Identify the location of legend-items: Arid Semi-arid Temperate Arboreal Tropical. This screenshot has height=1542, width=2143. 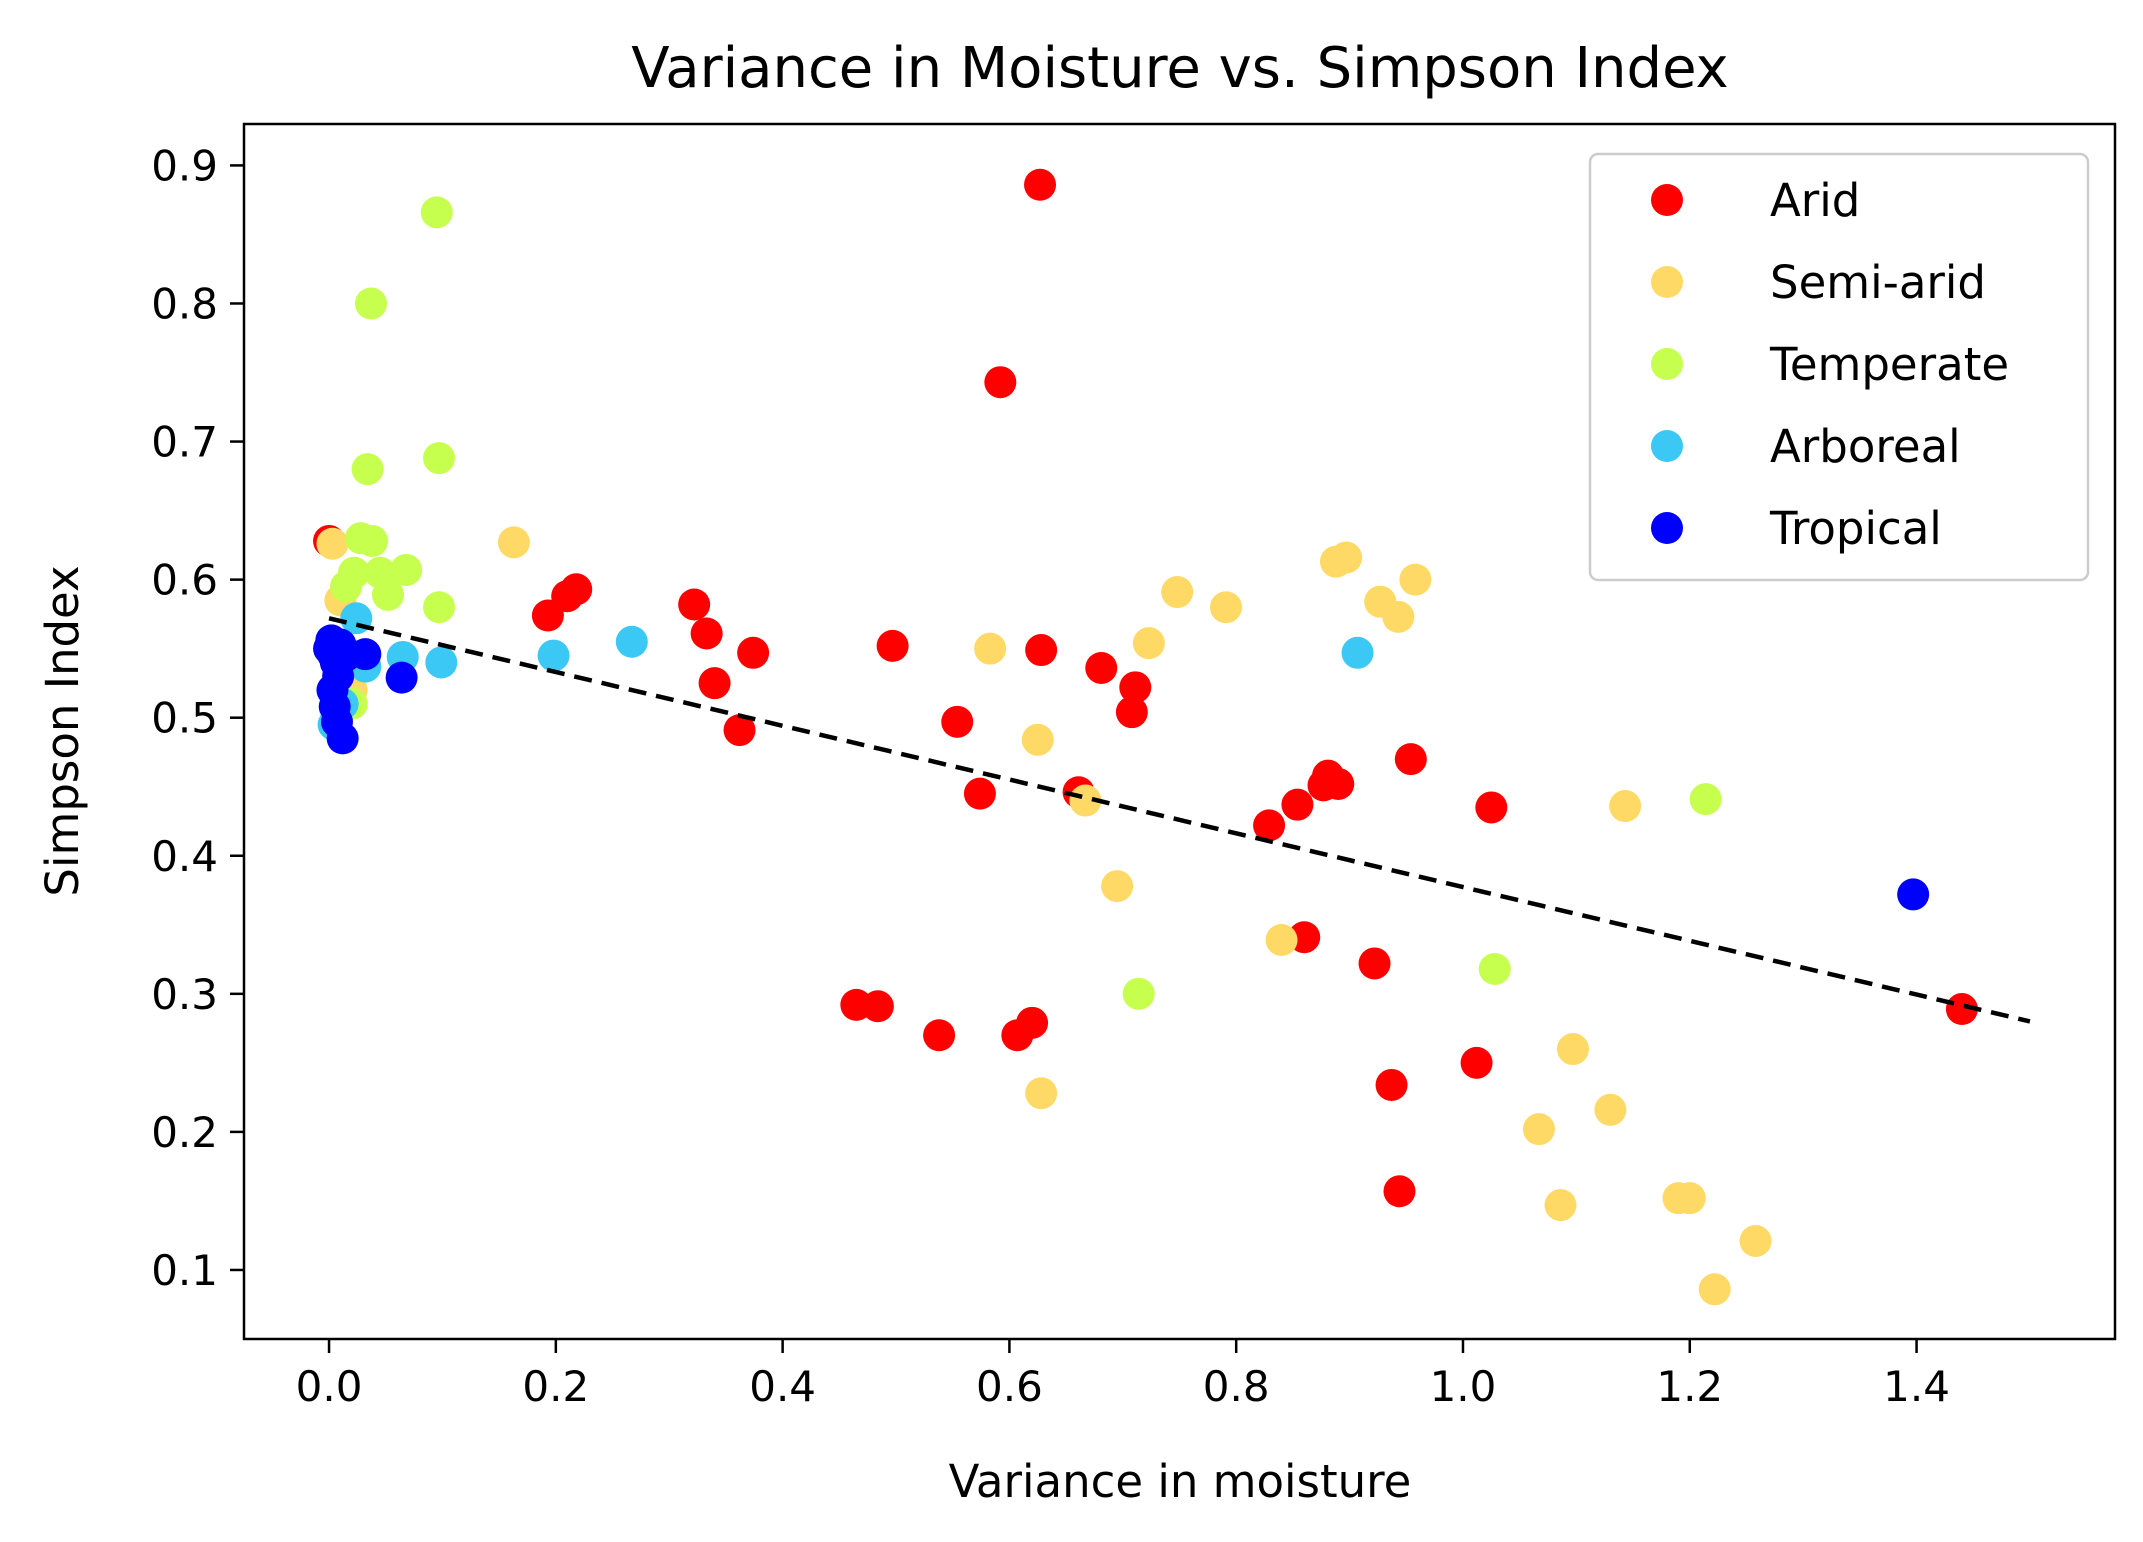
(1830, 364).